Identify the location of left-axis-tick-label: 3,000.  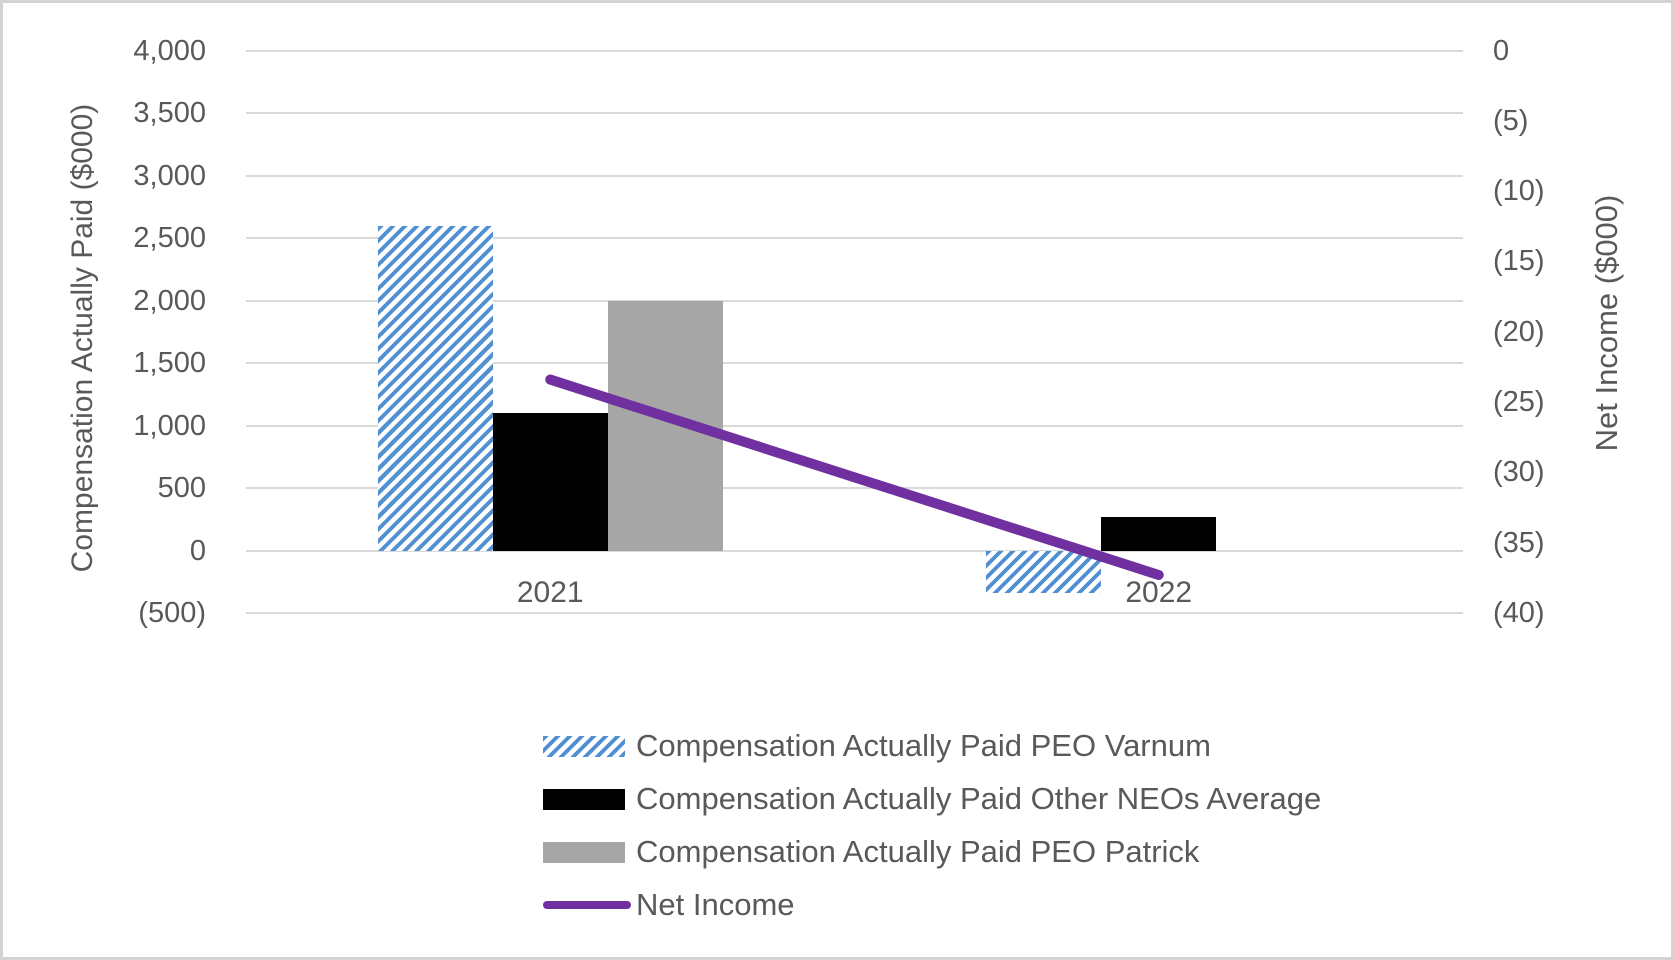
(169, 175).